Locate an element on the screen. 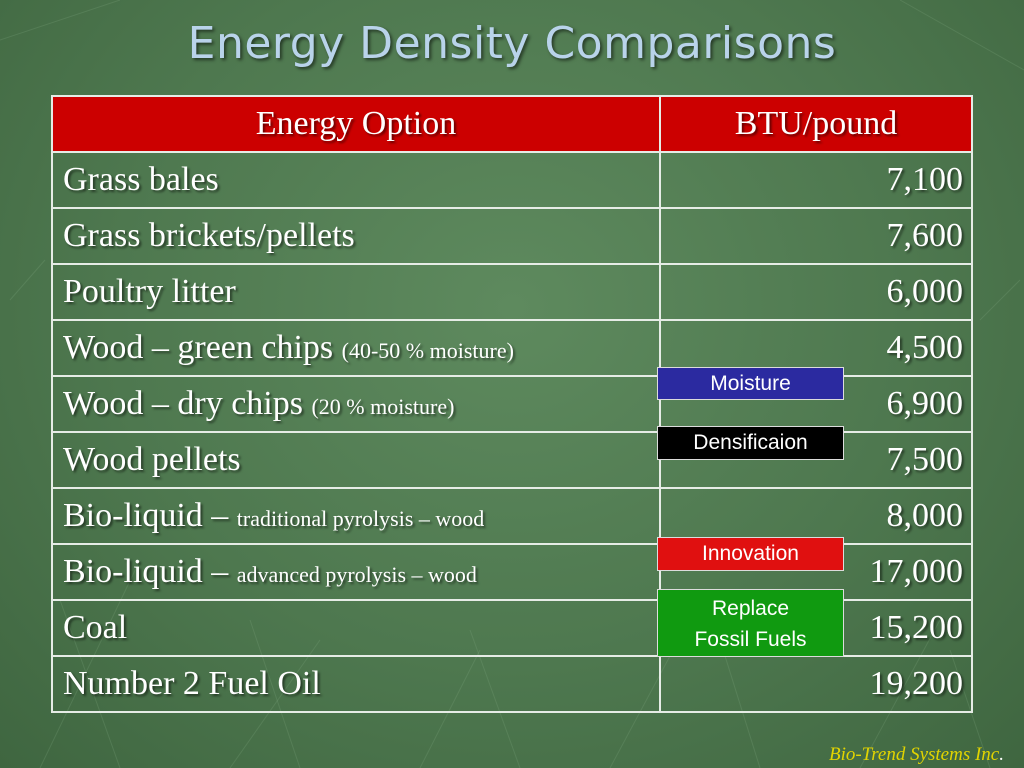 This screenshot has height=768, width=1024. table-row: Number 2 Fuel Oil 19,200 is located at coordinates (512, 684).